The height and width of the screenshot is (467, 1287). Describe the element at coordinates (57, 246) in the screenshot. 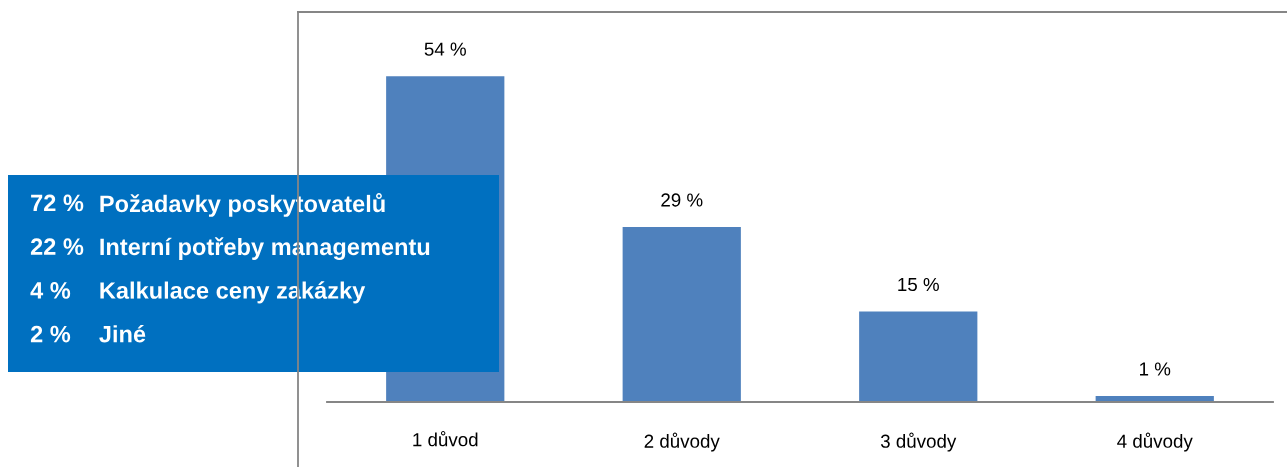

I see `text: 22 %` at that location.